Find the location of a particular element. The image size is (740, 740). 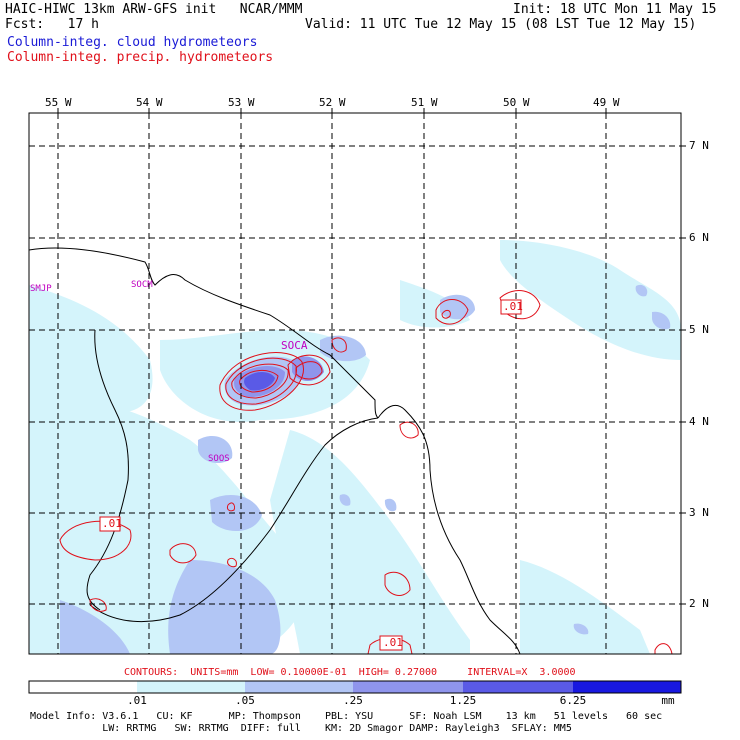

colorbar-tick: .25 is located at coordinates (353, 700).